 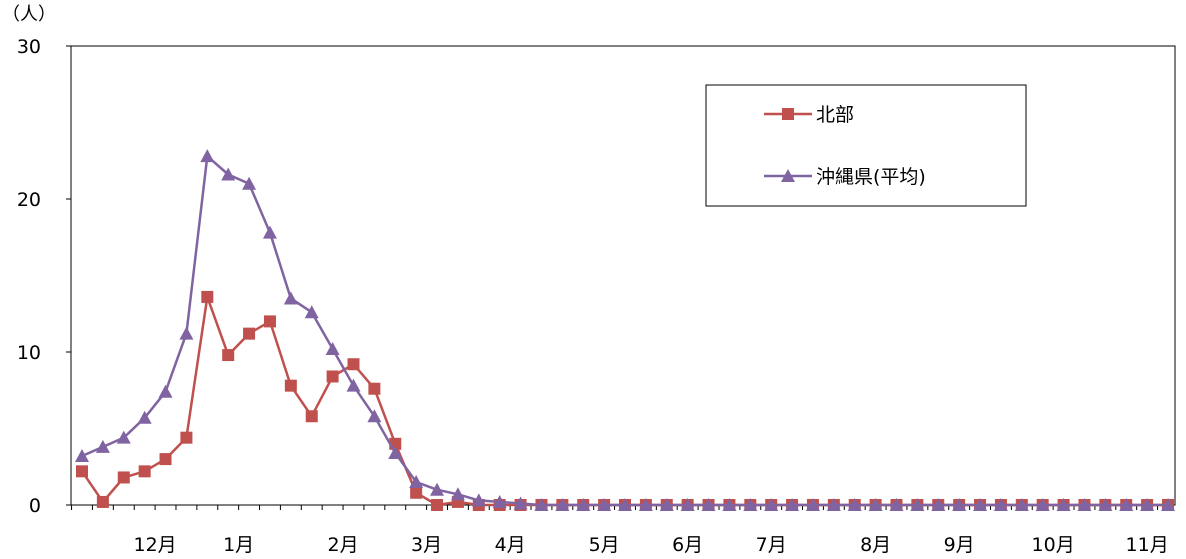 I want to click on legend-label-hokubu: 北部, so click(x=835, y=115).